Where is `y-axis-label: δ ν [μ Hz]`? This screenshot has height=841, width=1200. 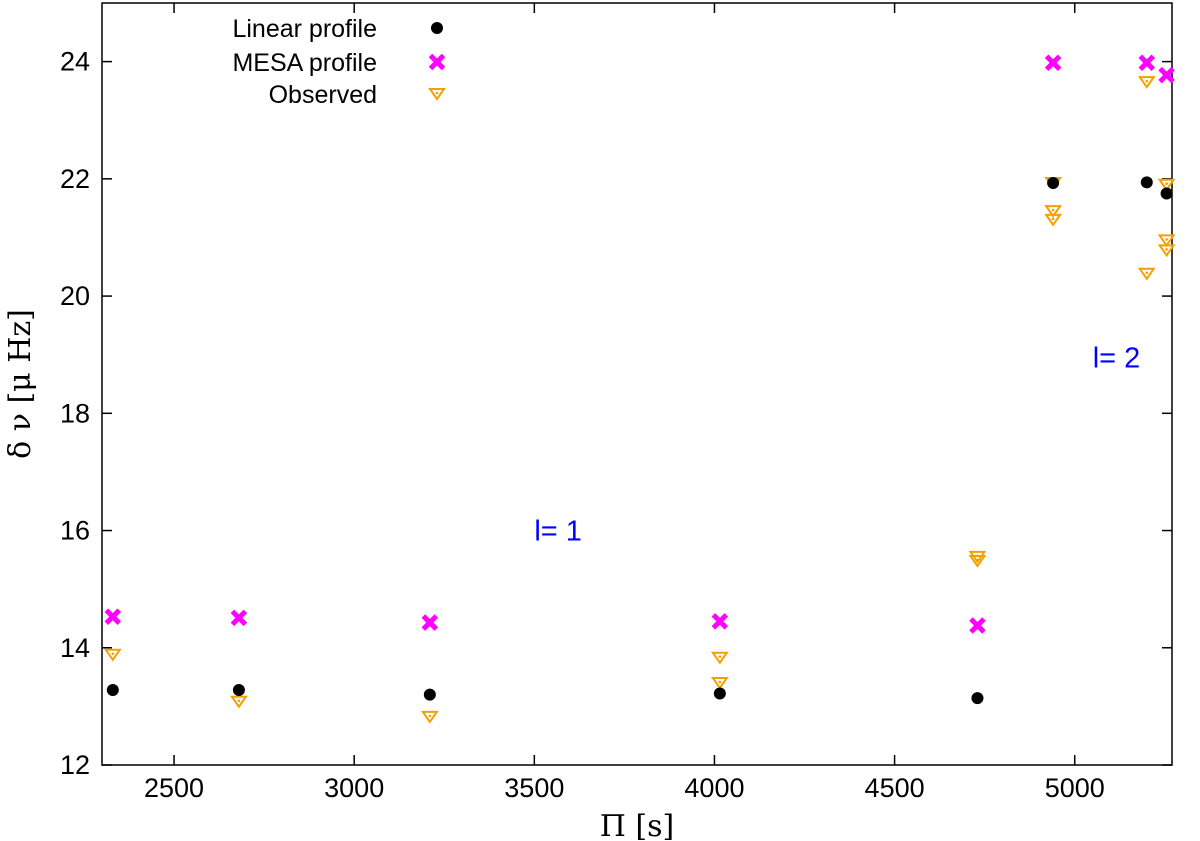
y-axis-label: δ ν [μ Hz] is located at coordinates (20, 384).